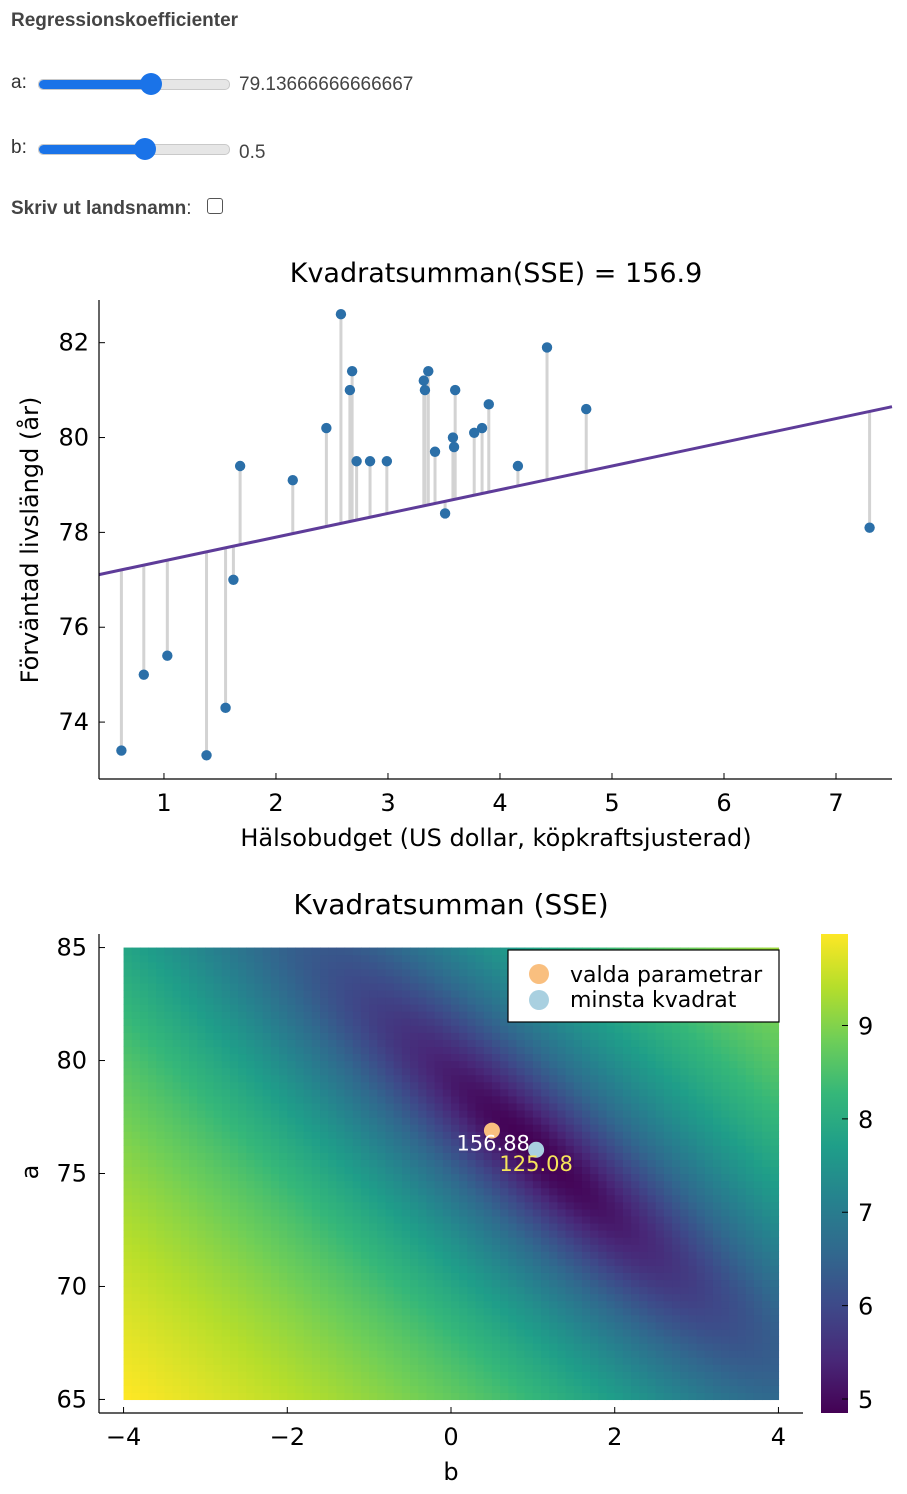  I want to click on slider-b, so click(134, 149).